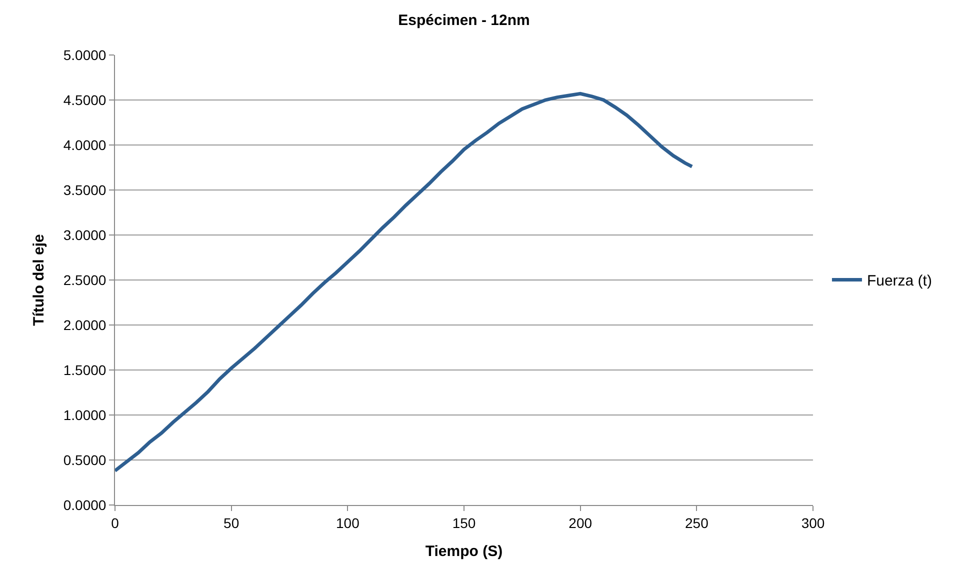  I want to click on x-tick-label: 100, so click(348, 522).